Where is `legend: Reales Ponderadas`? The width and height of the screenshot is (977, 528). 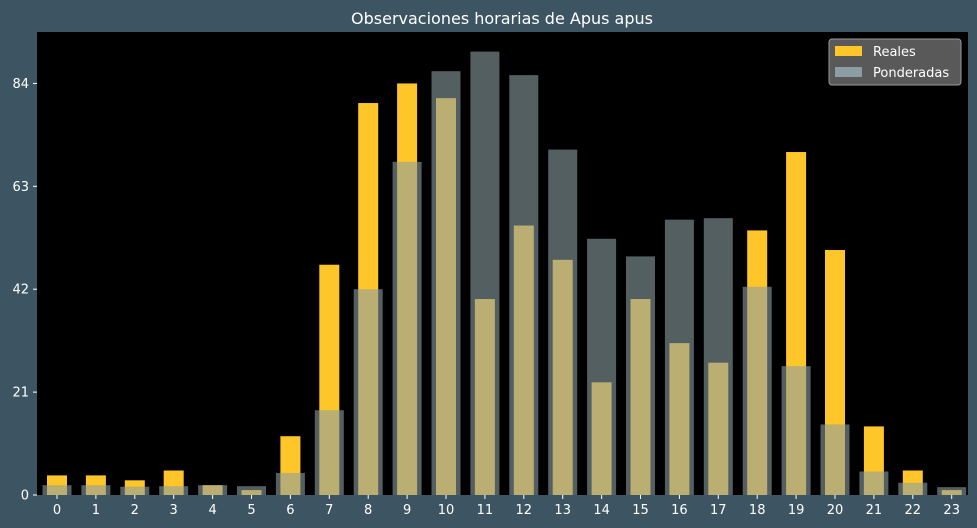 legend: Reales Ponderadas is located at coordinates (895, 62).